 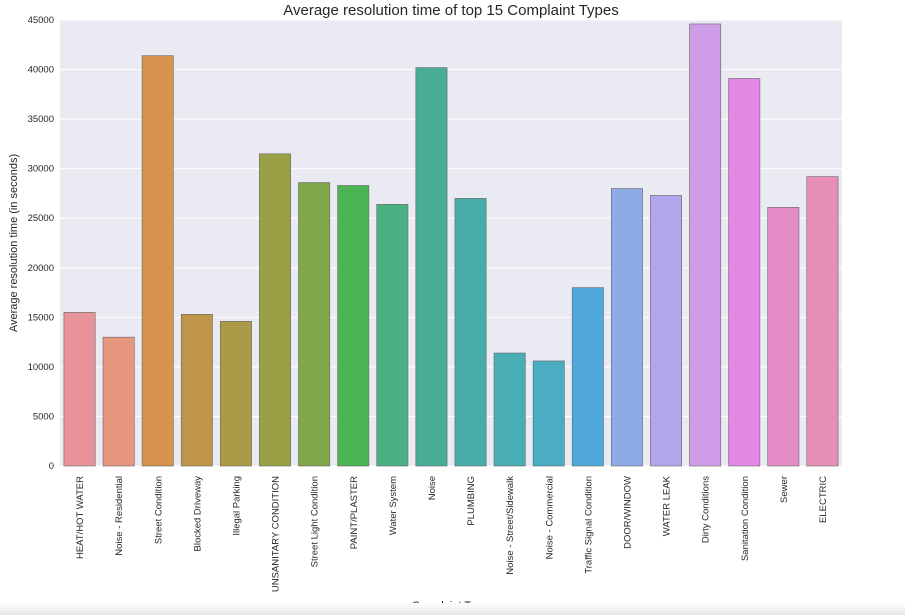 I want to click on x-tick-label: Sewer, so click(x=784, y=489).